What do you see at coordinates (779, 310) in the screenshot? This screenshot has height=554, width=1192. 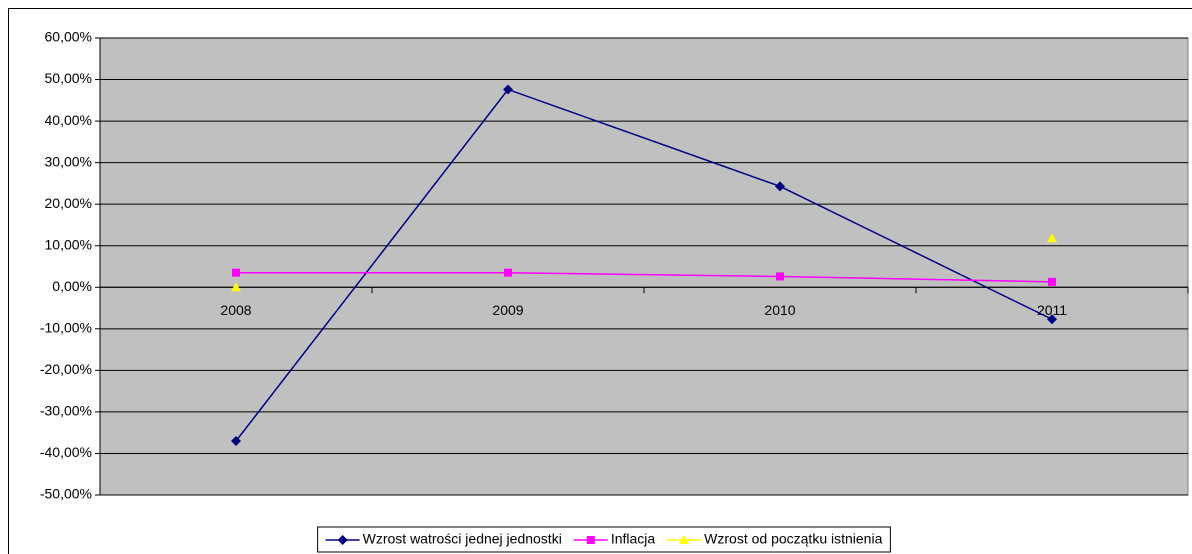 I see `x-tick-label: 2010` at bounding box center [779, 310].